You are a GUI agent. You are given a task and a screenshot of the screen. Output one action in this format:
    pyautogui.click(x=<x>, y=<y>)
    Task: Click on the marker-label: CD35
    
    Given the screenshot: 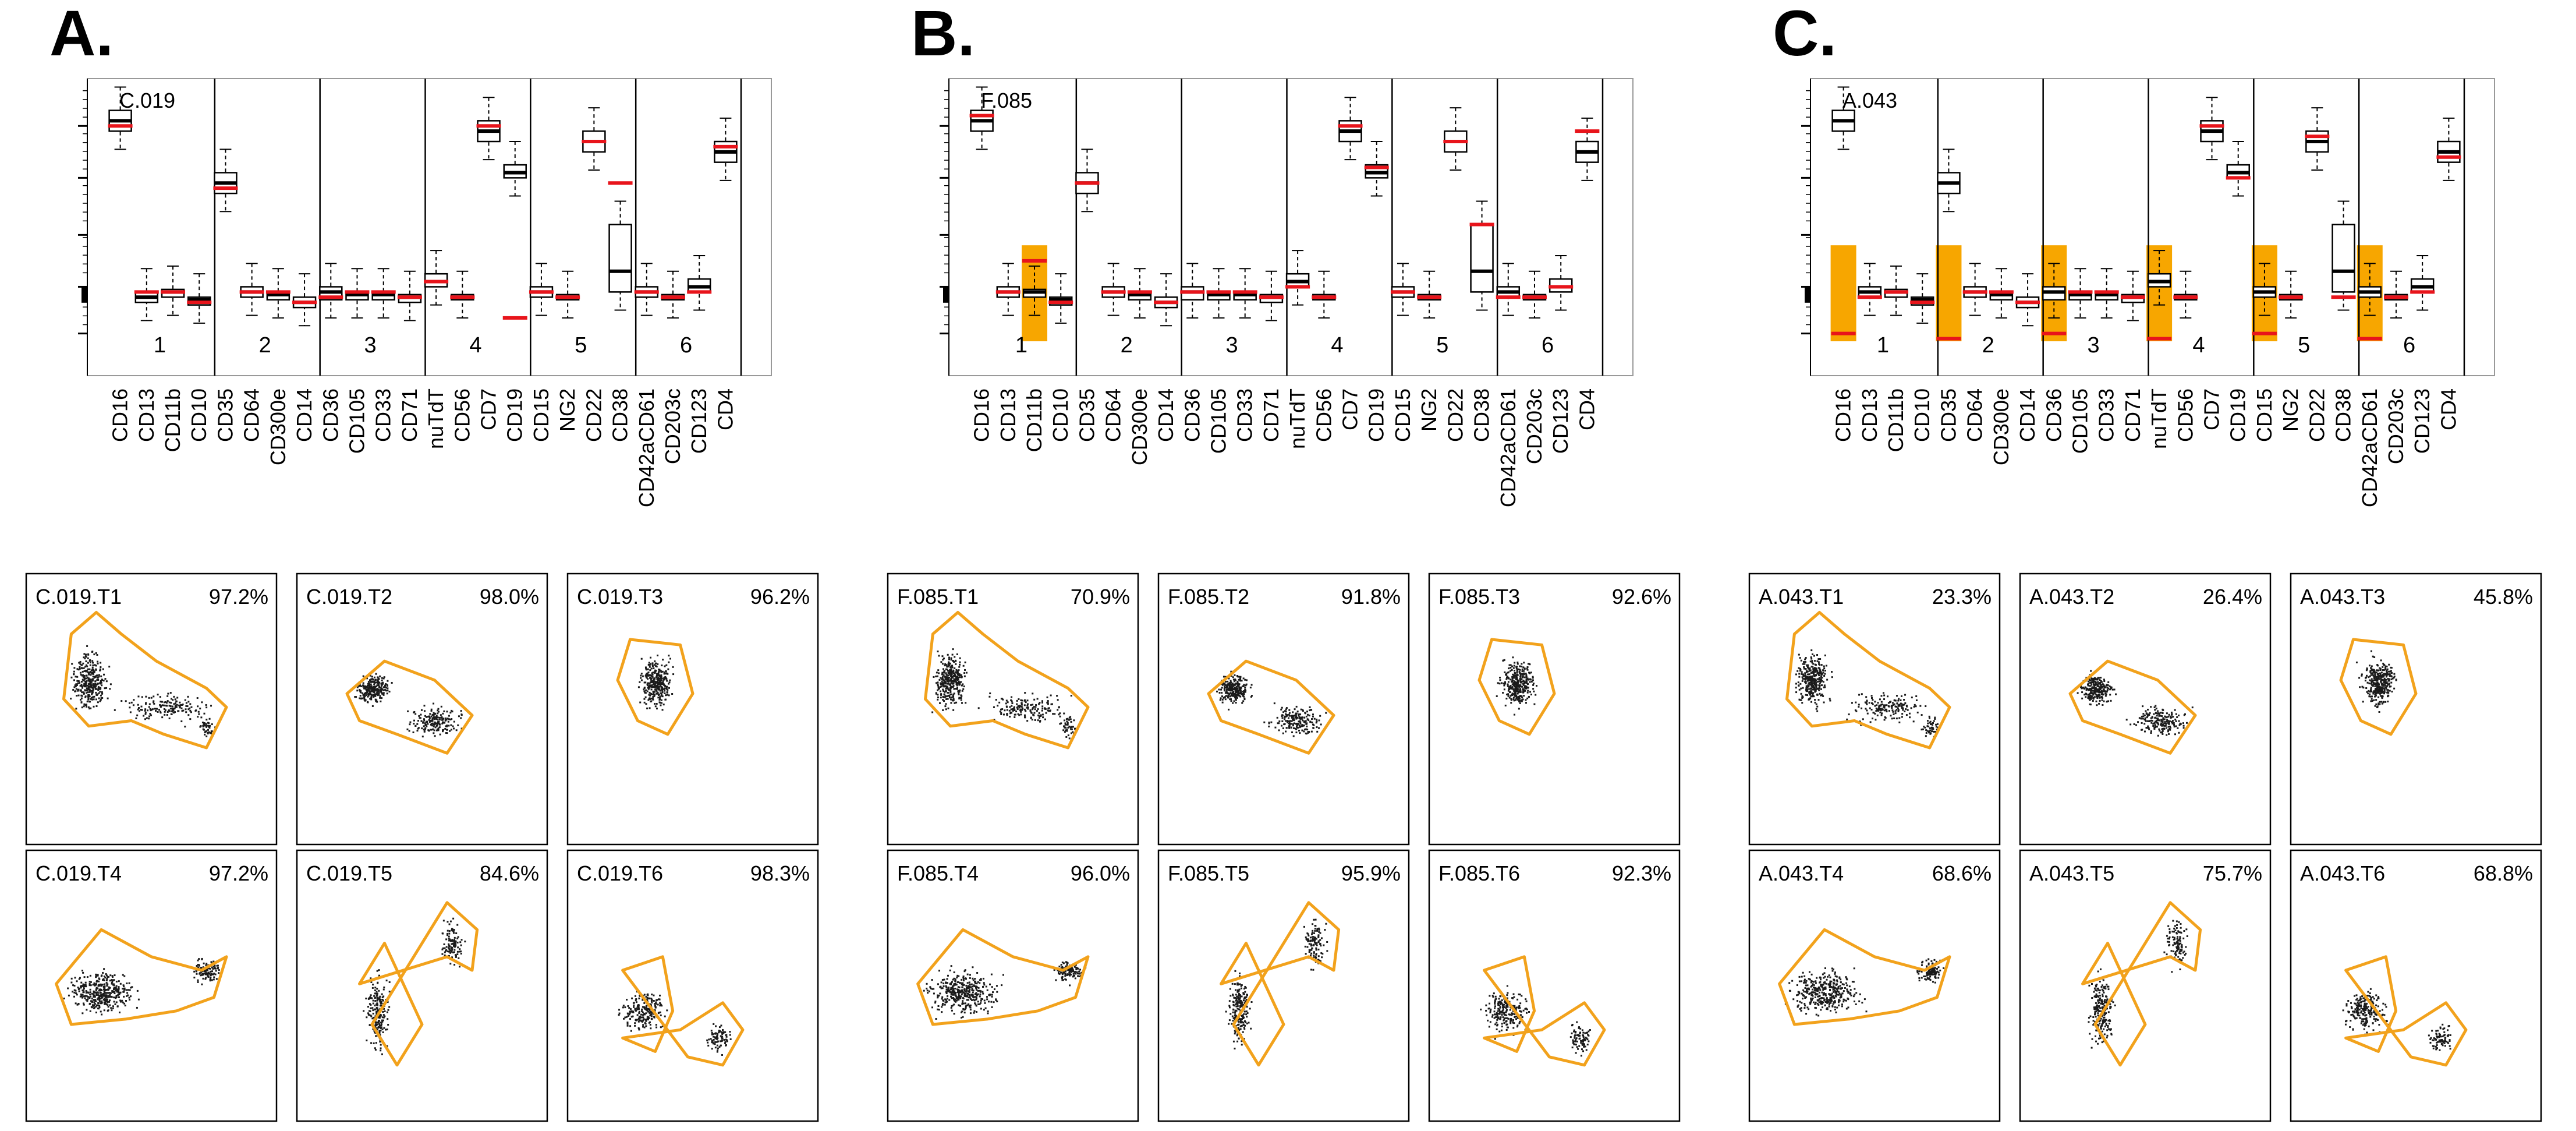 What is the action you would take?
    pyautogui.click(x=1948, y=415)
    